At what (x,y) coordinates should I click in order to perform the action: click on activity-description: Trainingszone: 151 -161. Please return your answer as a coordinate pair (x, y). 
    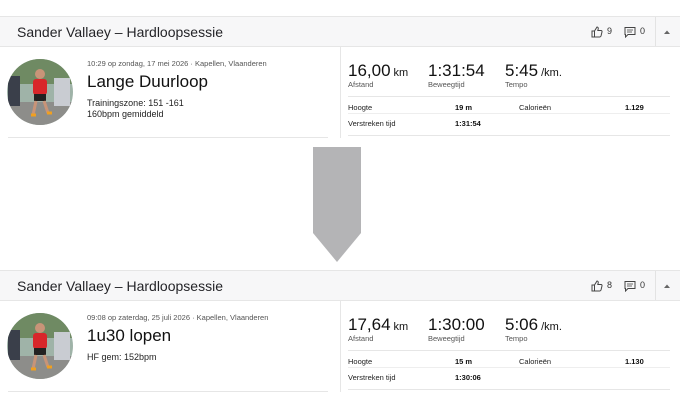
    Looking at the image, I should click on (135, 103).